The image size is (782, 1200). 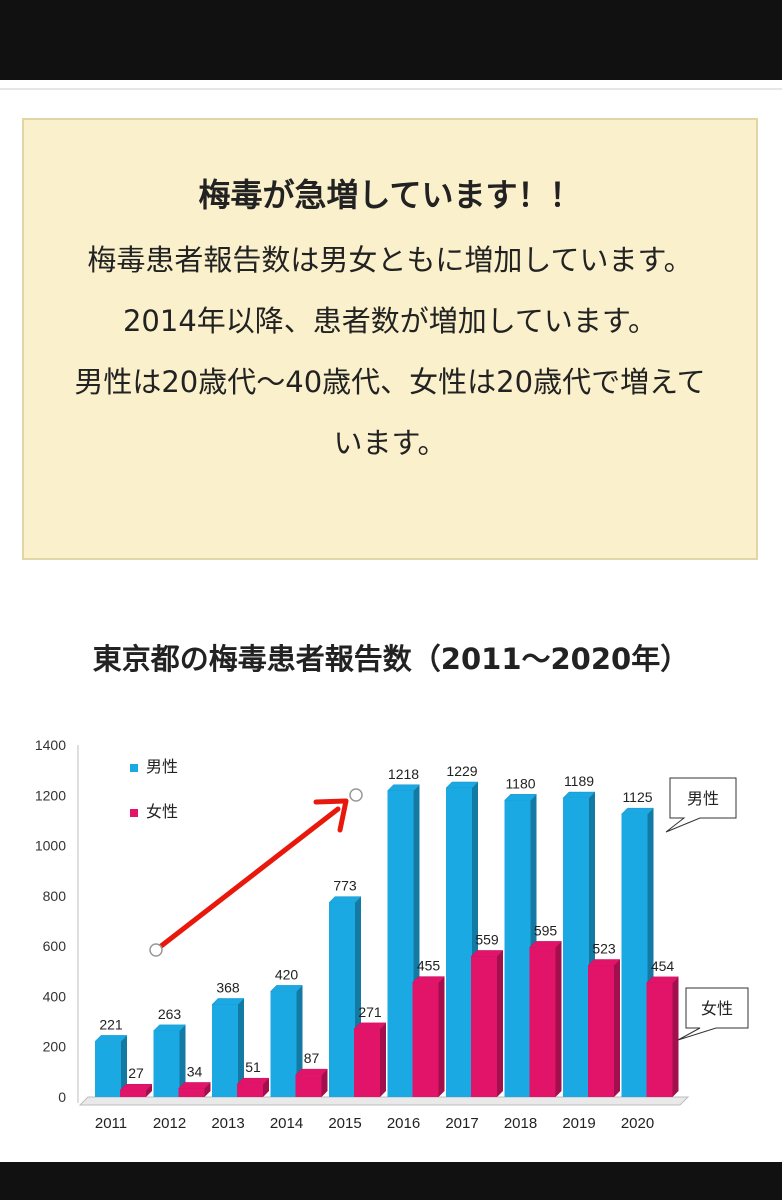 What do you see at coordinates (170, 1014) in the screenshot?
I see `data-label: 263` at bounding box center [170, 1014].